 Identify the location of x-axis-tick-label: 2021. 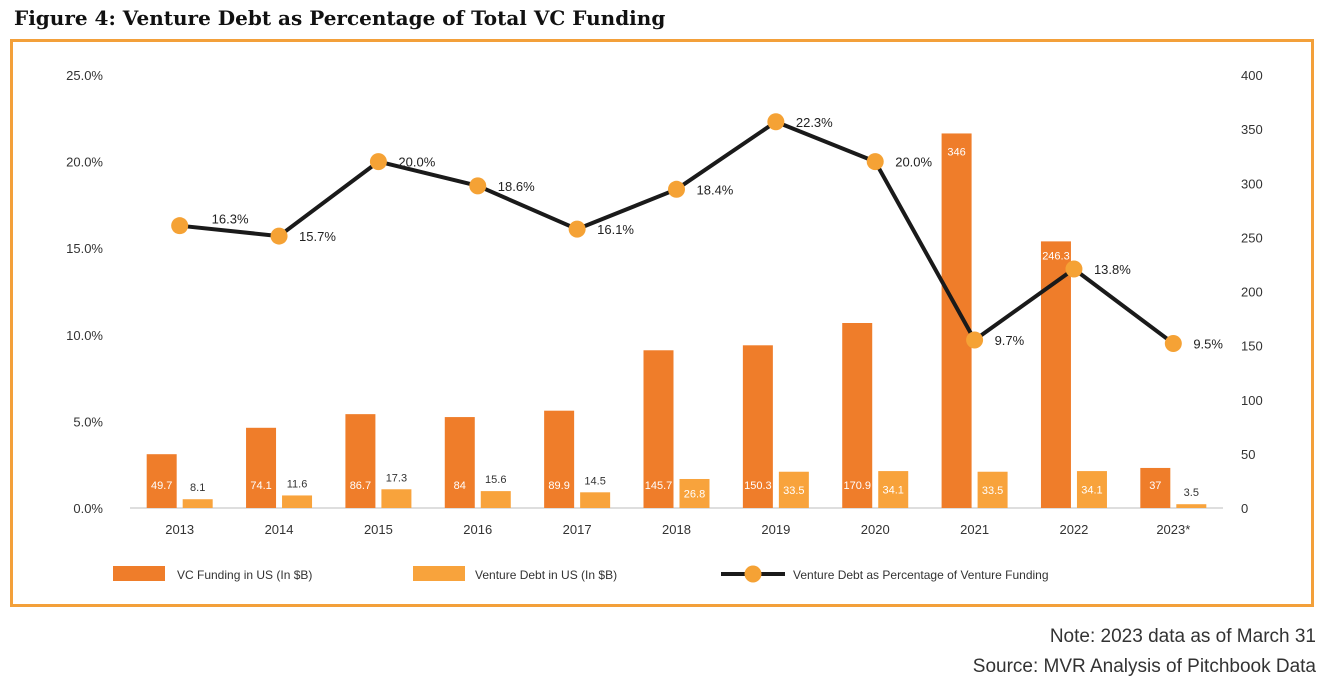
(974, 529).